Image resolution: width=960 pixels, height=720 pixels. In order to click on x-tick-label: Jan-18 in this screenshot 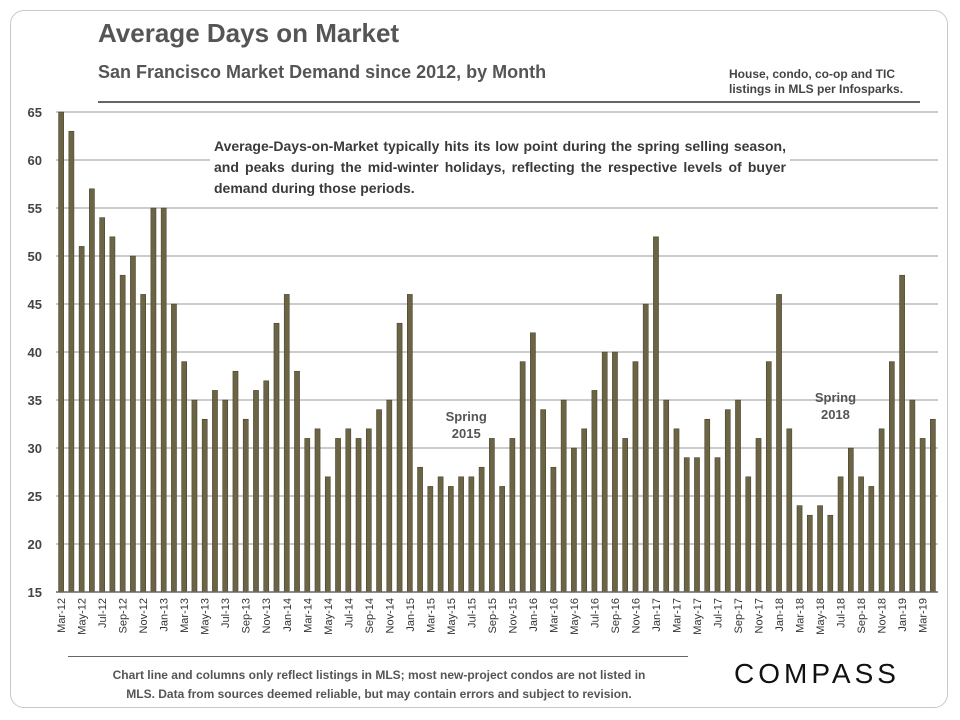, I will do `click(780, 615)`.